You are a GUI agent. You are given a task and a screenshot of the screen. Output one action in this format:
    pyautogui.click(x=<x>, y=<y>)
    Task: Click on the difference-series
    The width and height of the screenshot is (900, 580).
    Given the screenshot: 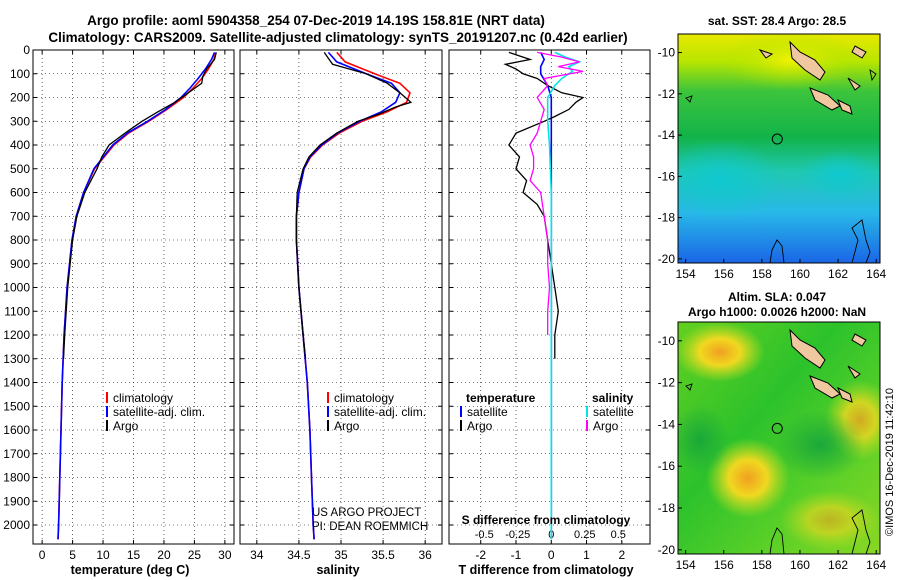 What is the action you would take?
    pyautogui.click(x=544, y=295)
    